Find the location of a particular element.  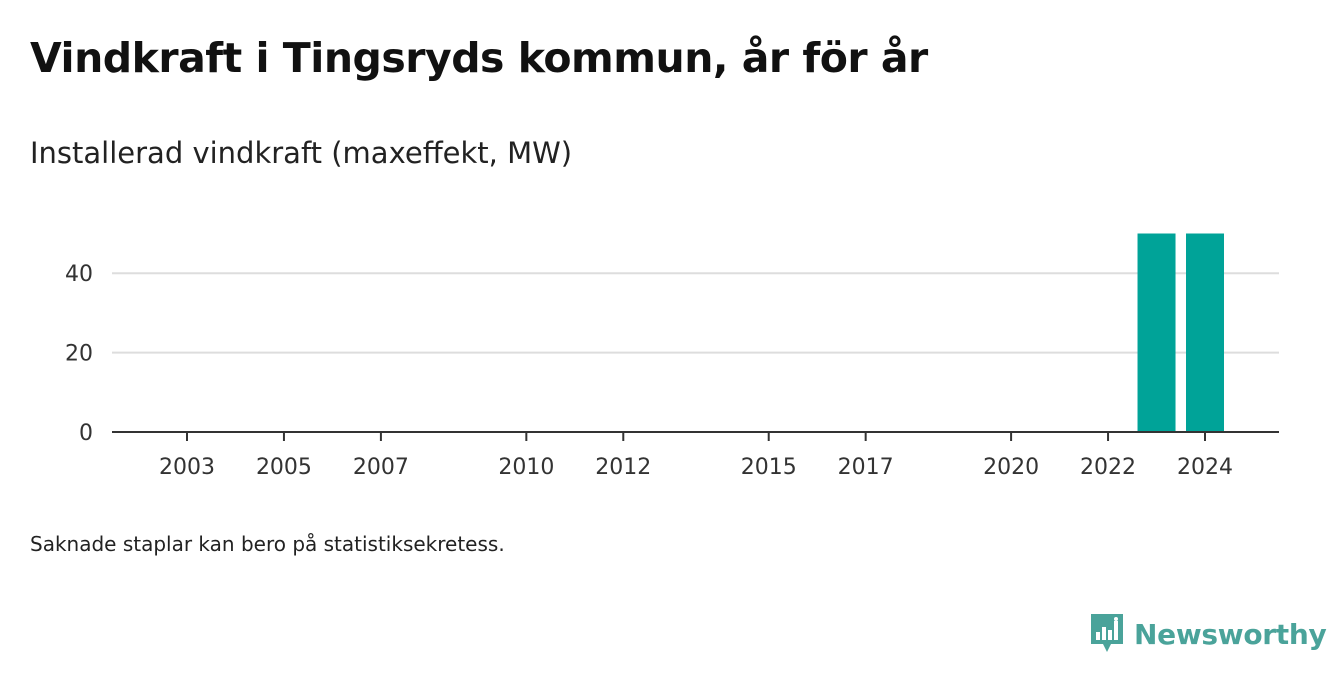

x-axis-ticks: 2003 2005 2007 2010 2012 2015 2017 2020 2022 2024 is located at coordinates (696, 456).